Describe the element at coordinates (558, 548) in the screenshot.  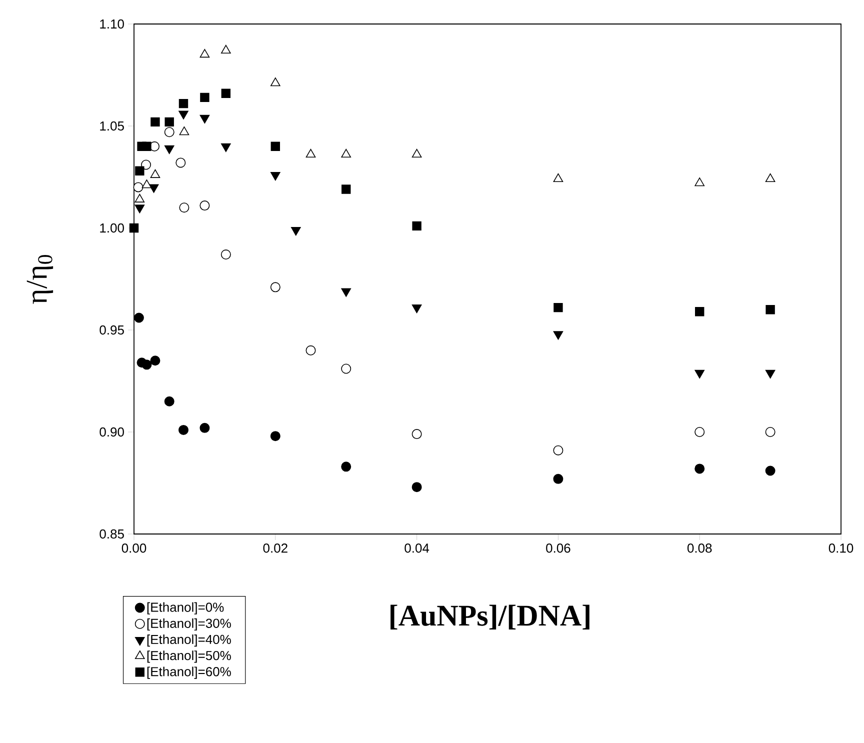
I see `x-tick-label: 0.06` at that location.